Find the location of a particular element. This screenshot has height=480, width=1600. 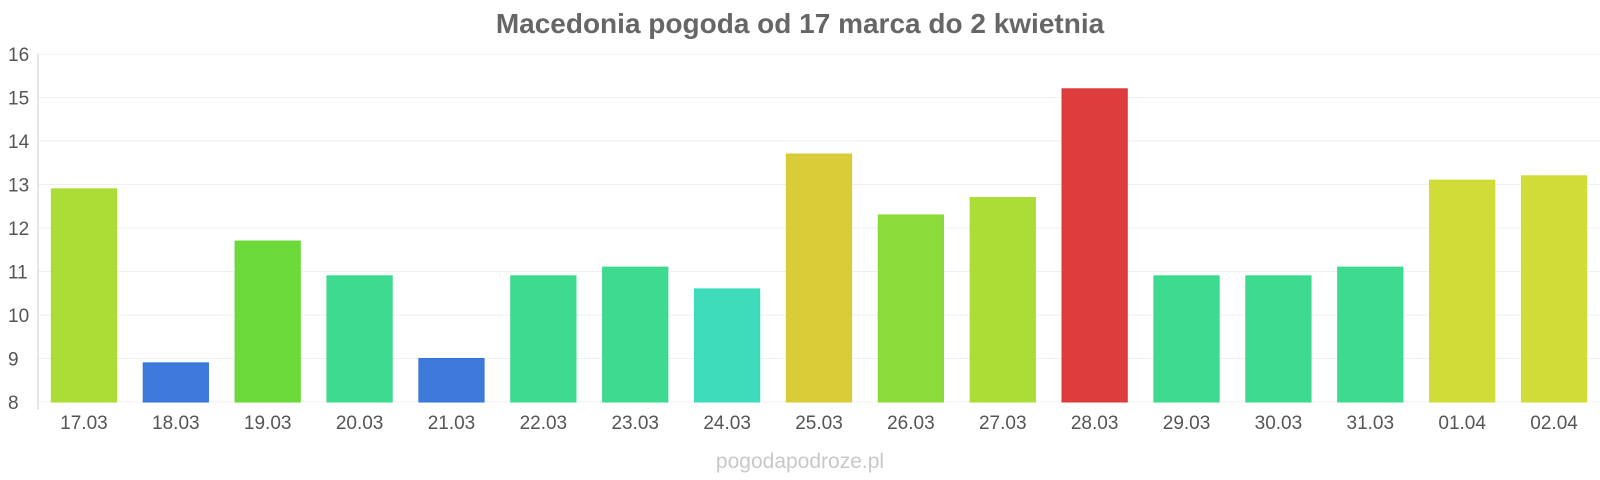

x-tick-label: 18.03 is located at coordinates (176, 423).